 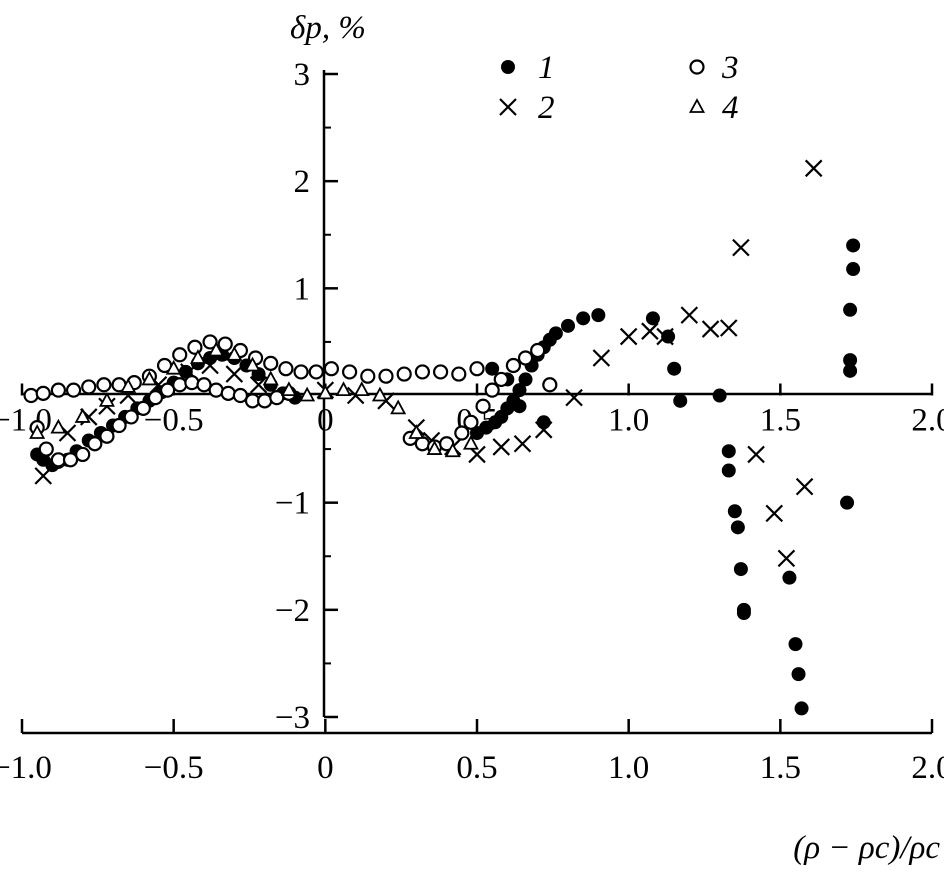 I want to click on x-axis-title: (ρ − ρc)/ρc, so click(x=866, y=848).